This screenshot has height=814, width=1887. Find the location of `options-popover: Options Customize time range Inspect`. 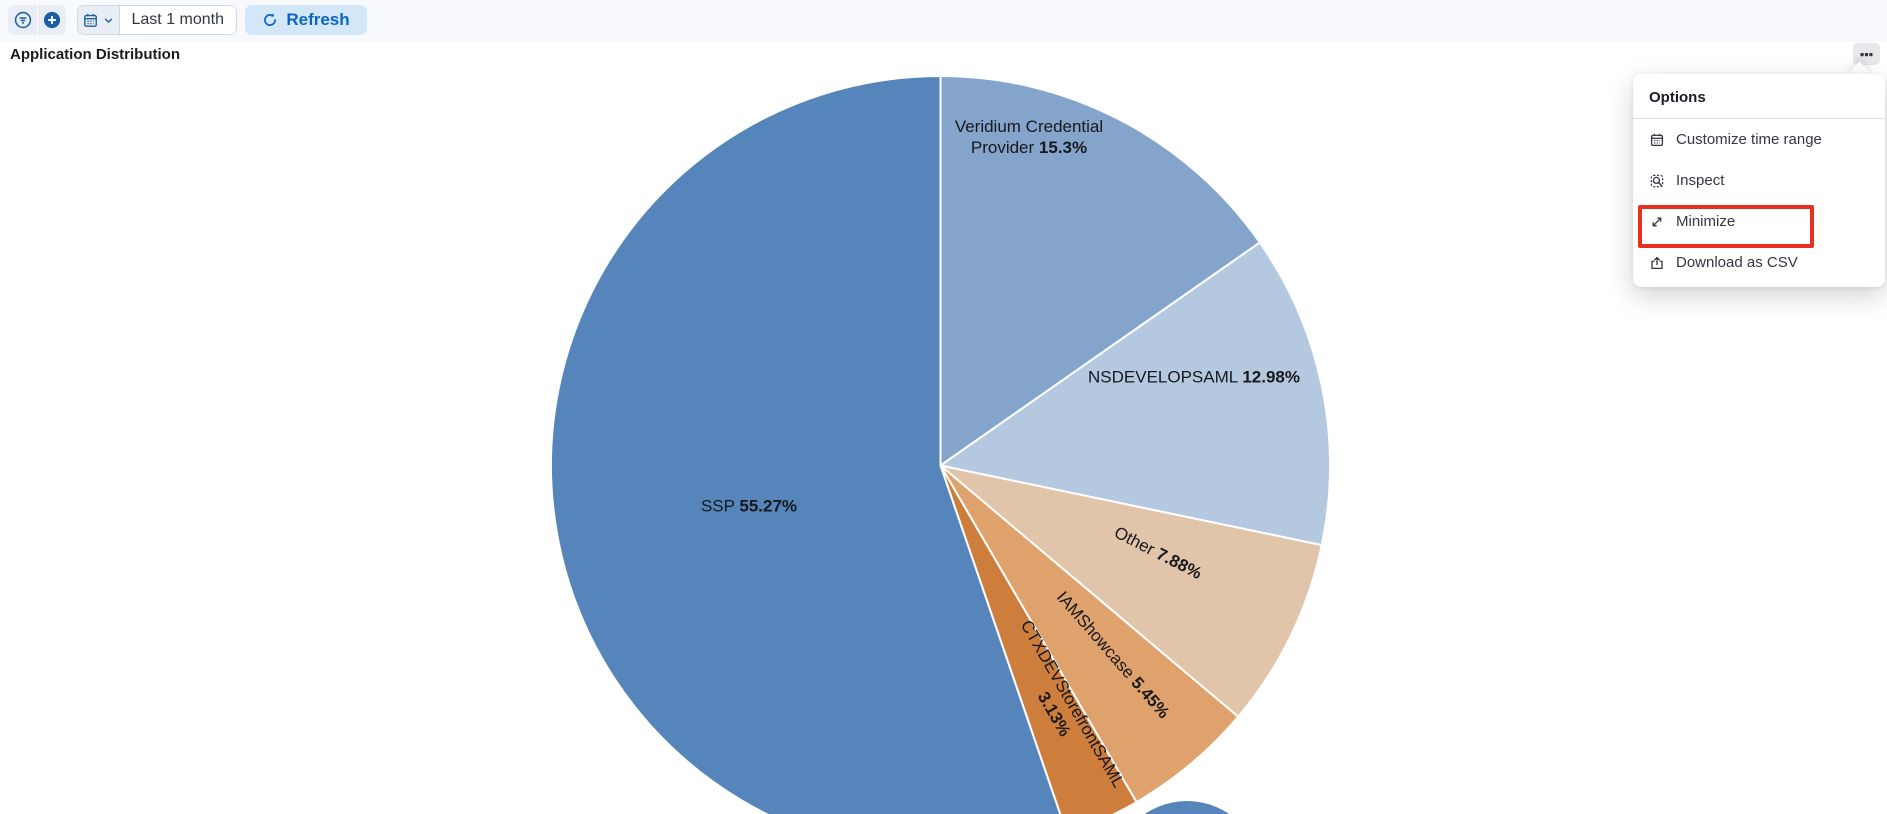

options-popover: Options Customize time range Inspect is located at coordinates (1759, 180).